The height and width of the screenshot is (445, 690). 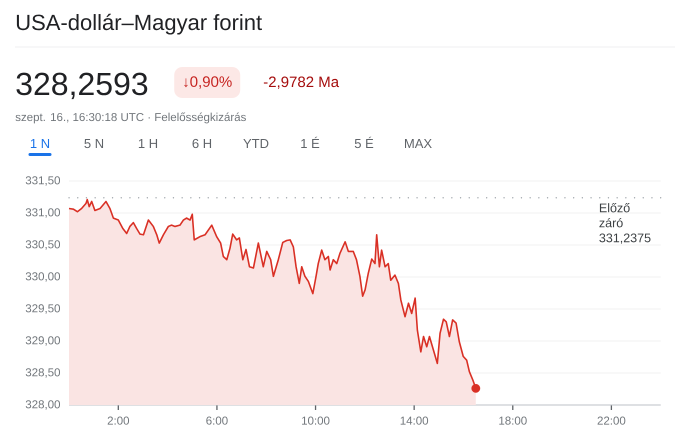 What do you see at coordinates (119, 420) in the screenshot?
I see `x-tick-label: 2:00` at bounding box center [119, 420].